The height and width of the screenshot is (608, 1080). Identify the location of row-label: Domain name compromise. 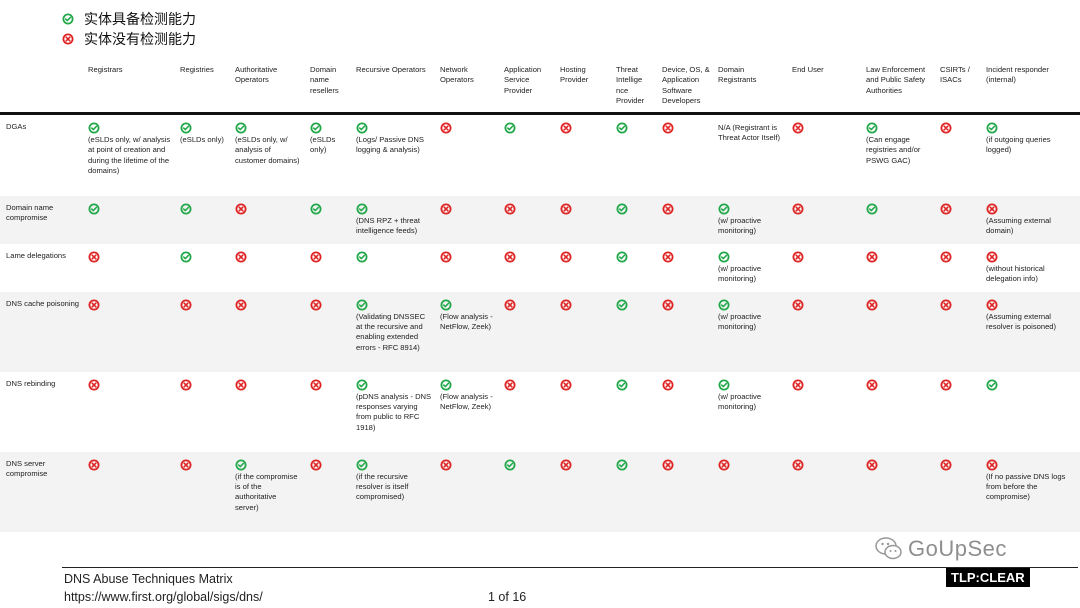
(42, 219).